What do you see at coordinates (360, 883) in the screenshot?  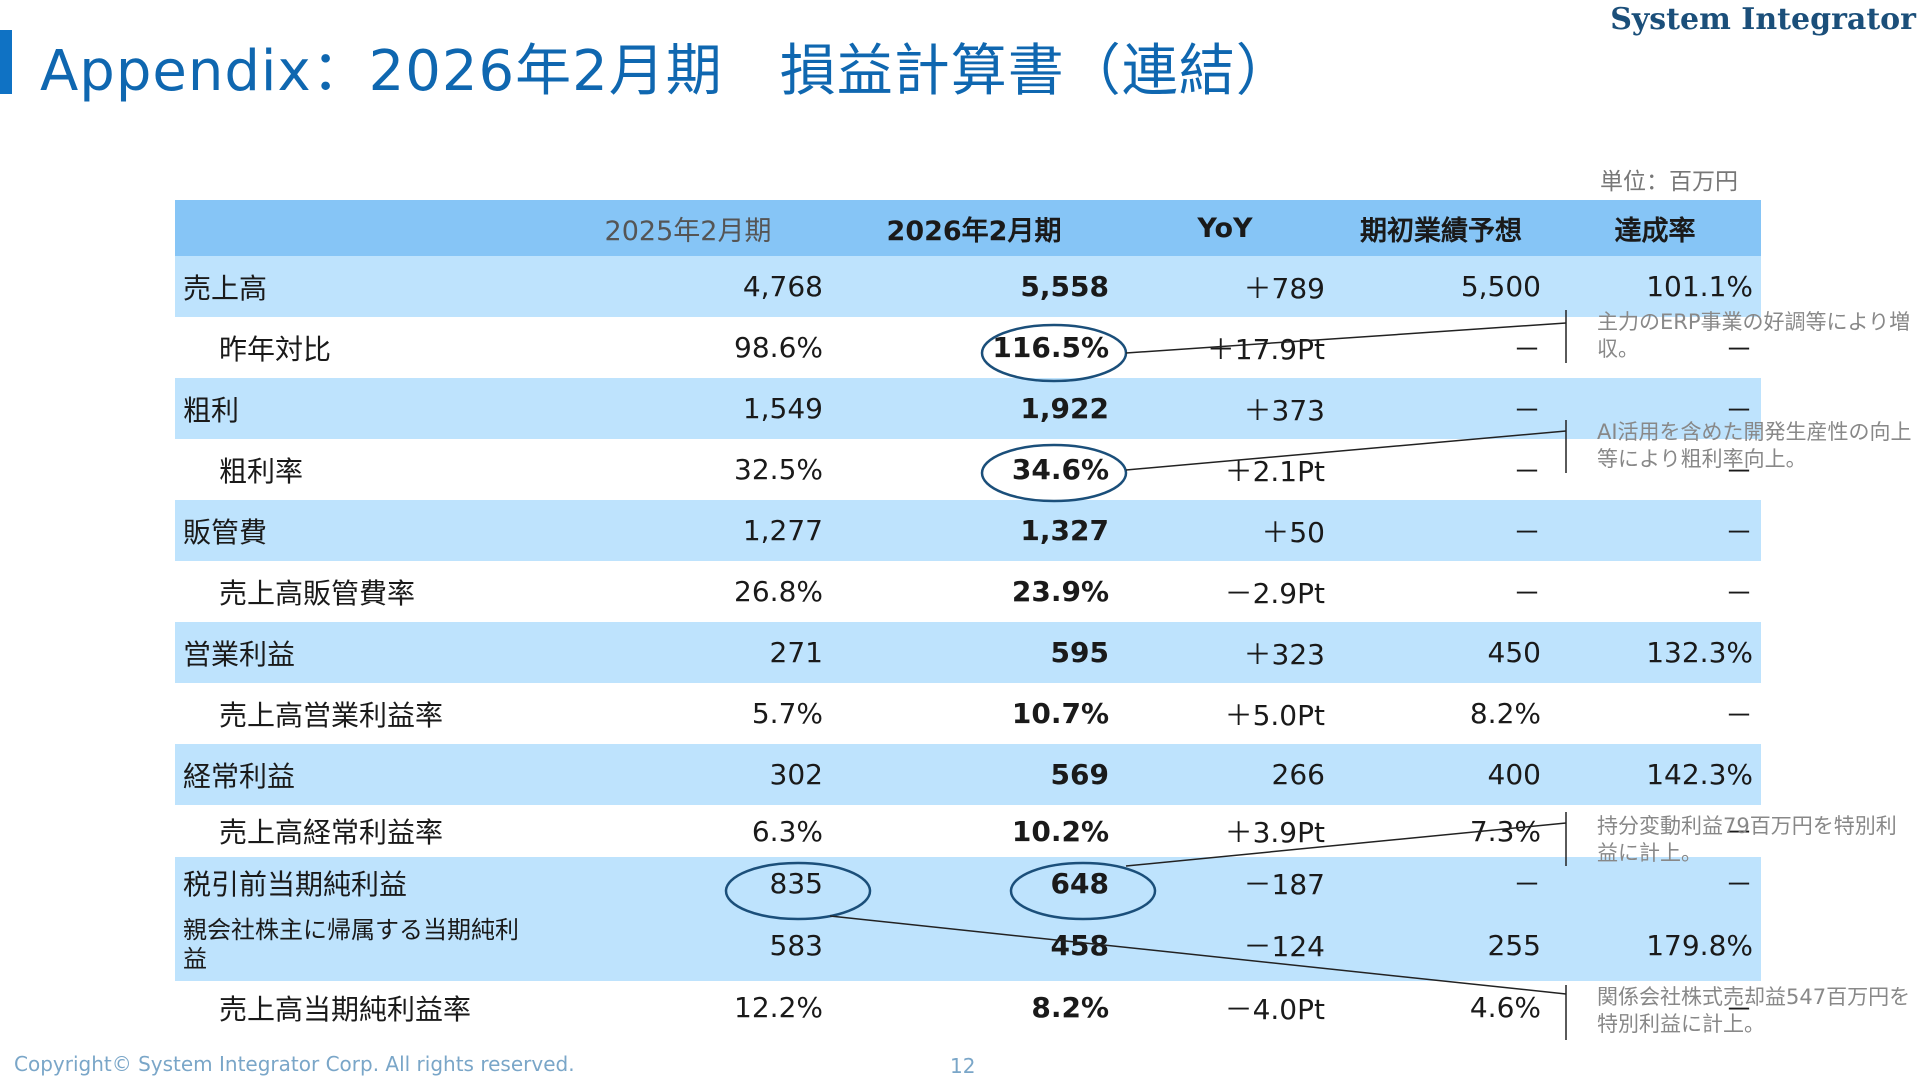 I see `row-label: 税引前当期純利益` at bounding box center [360, 883].